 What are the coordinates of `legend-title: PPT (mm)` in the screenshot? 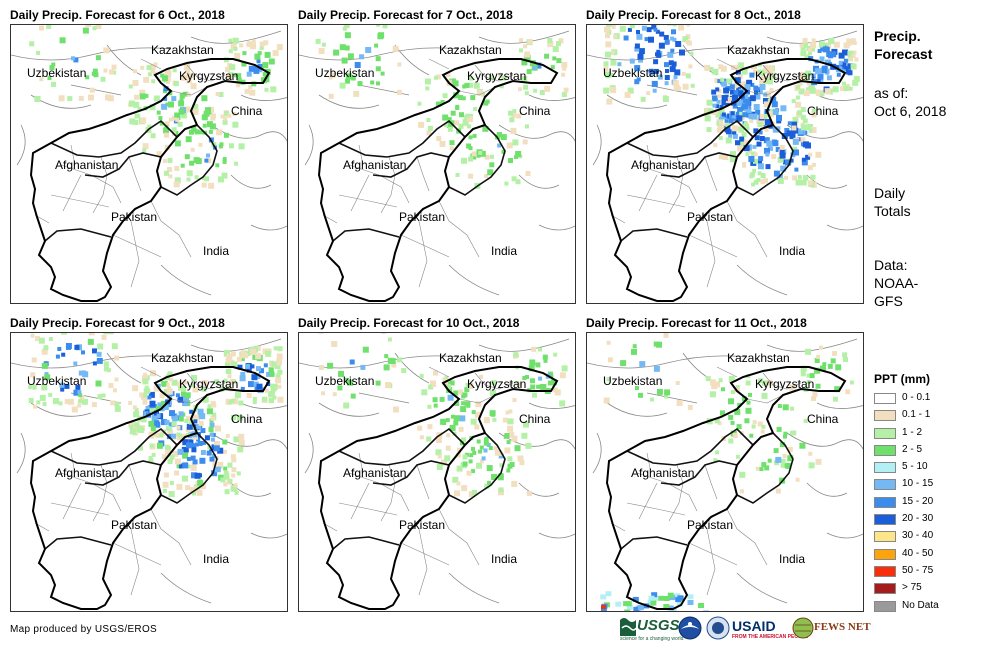 It's located at (902, 379).